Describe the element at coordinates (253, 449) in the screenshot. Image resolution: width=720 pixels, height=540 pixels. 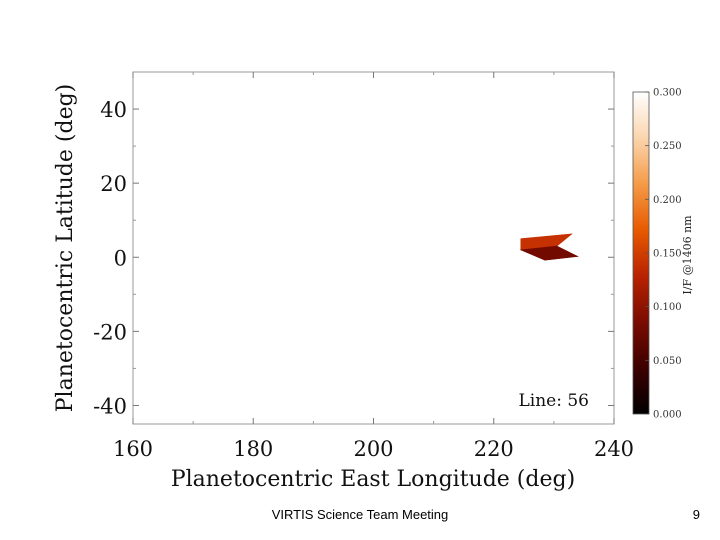
I see `x-tick-label: 180` at that location.